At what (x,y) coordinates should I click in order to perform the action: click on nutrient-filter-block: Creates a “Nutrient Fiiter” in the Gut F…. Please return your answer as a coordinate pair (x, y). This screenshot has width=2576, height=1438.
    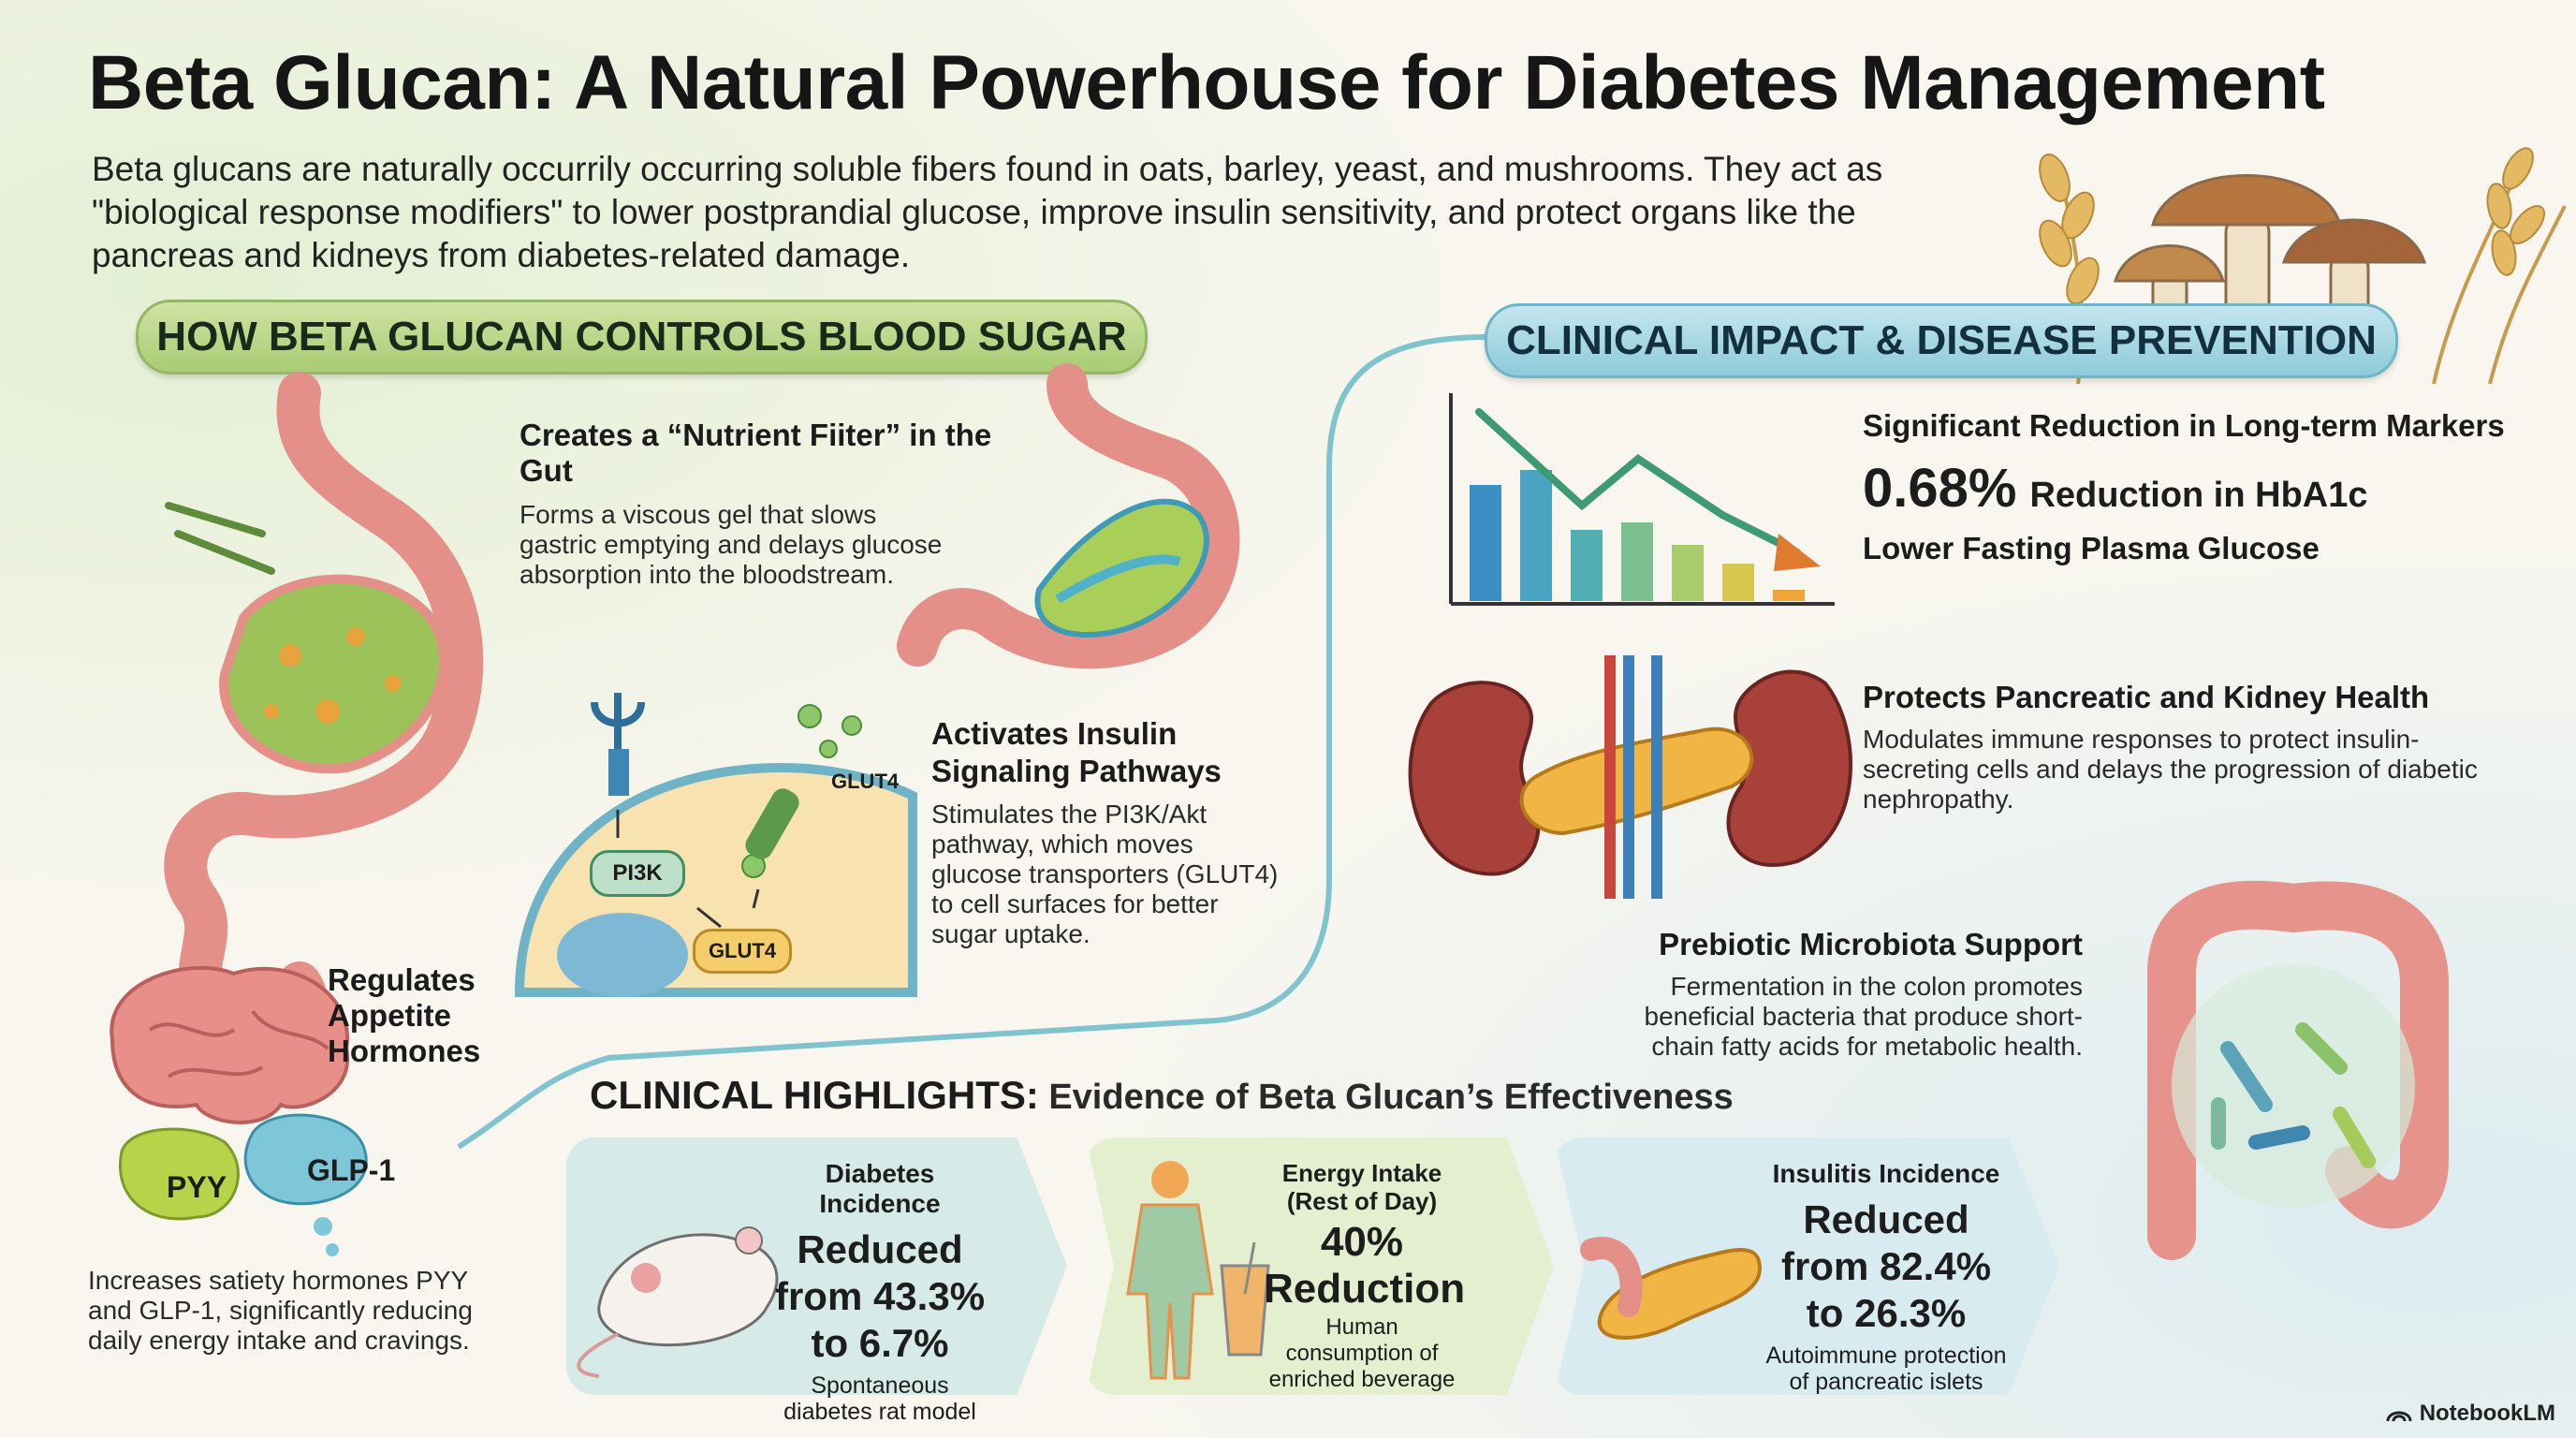
    Looking at the image, I should click on (763, 504).